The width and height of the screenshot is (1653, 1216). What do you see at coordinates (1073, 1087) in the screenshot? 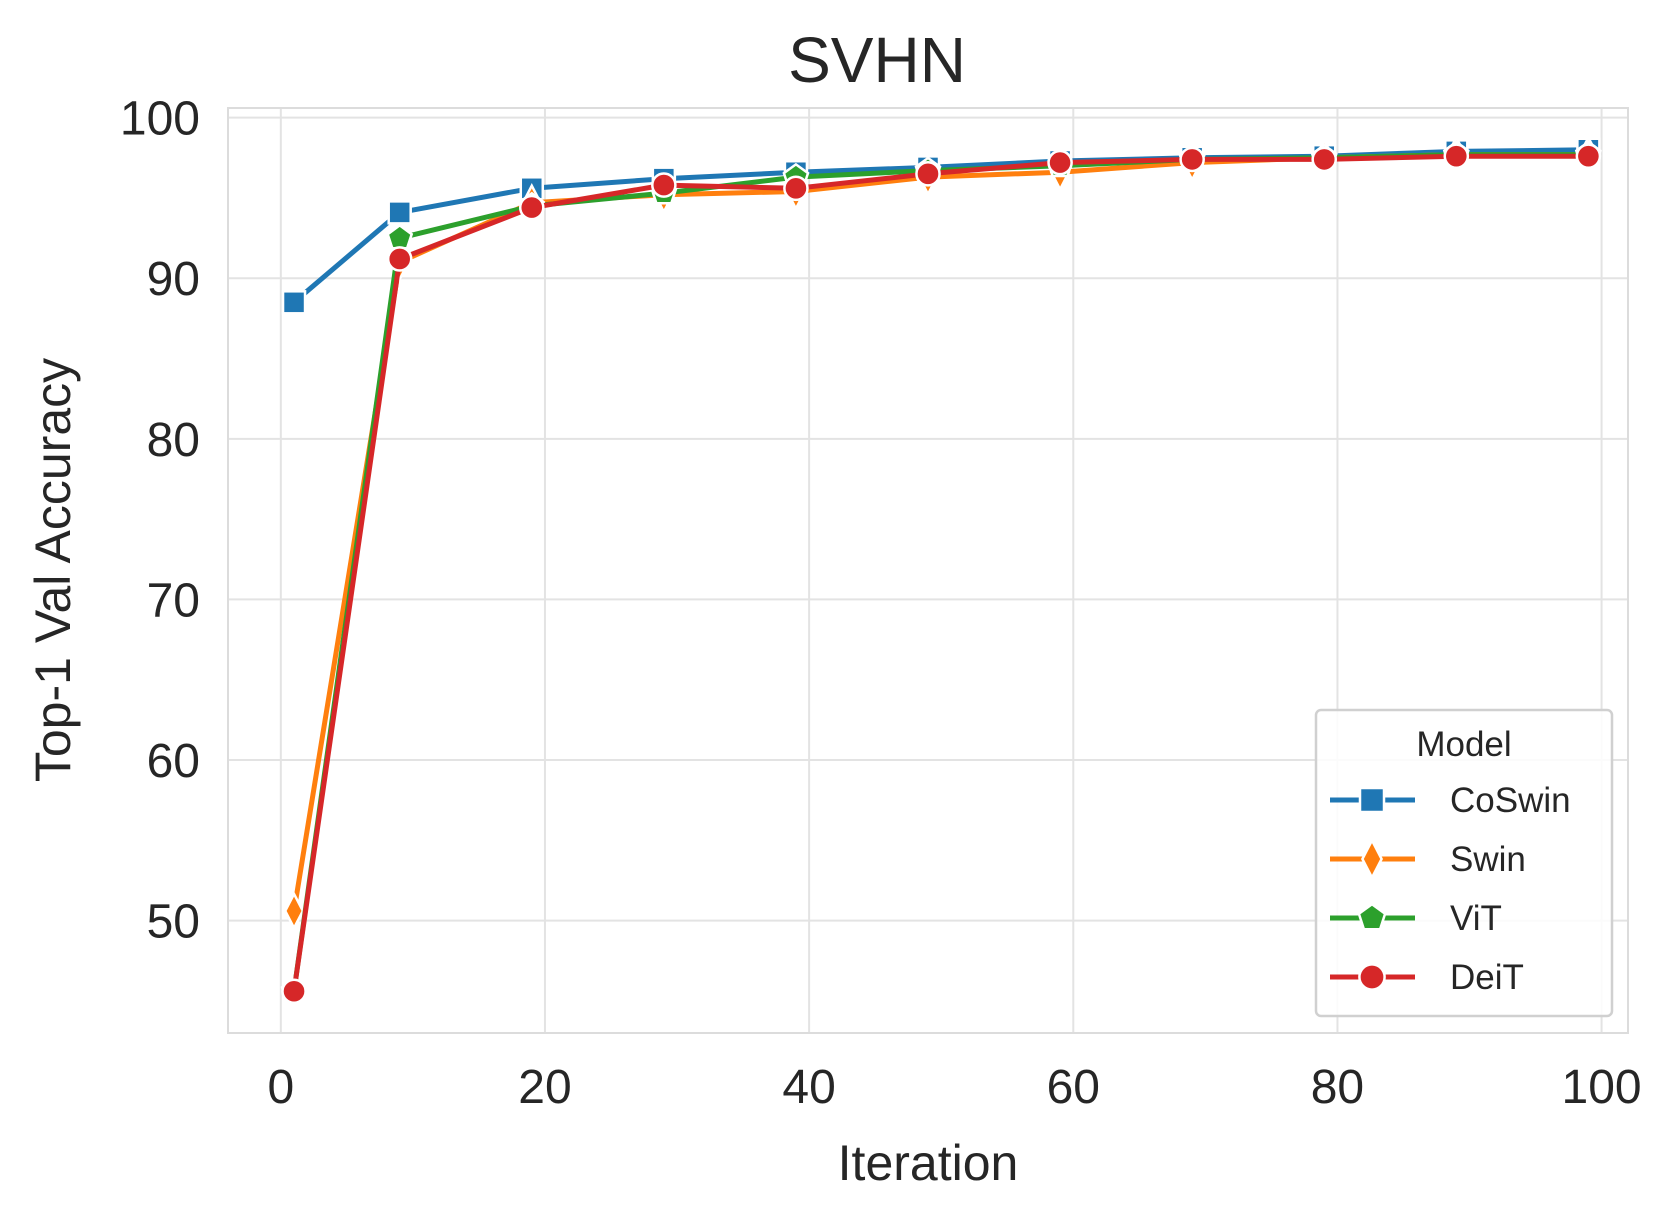
I see `x-tick-label: 60` at bounding box center [1073, 1087].